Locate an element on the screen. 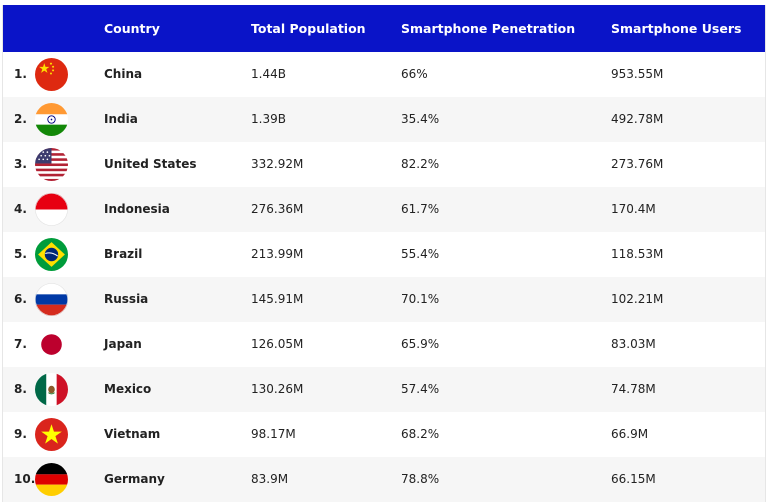 Image resolution: width=768 pixels, height=502 pixels. indonesia-flag-icon is located at coordinates (51, 209).